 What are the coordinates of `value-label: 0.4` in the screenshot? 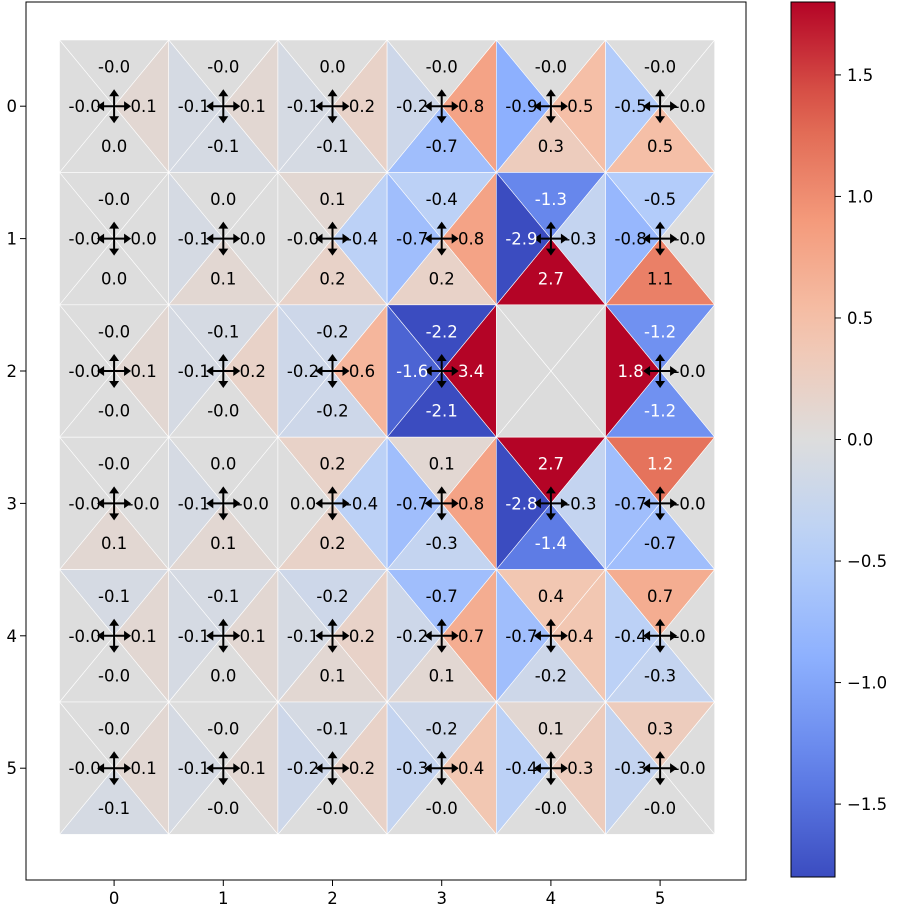 It's located at (471, 768).